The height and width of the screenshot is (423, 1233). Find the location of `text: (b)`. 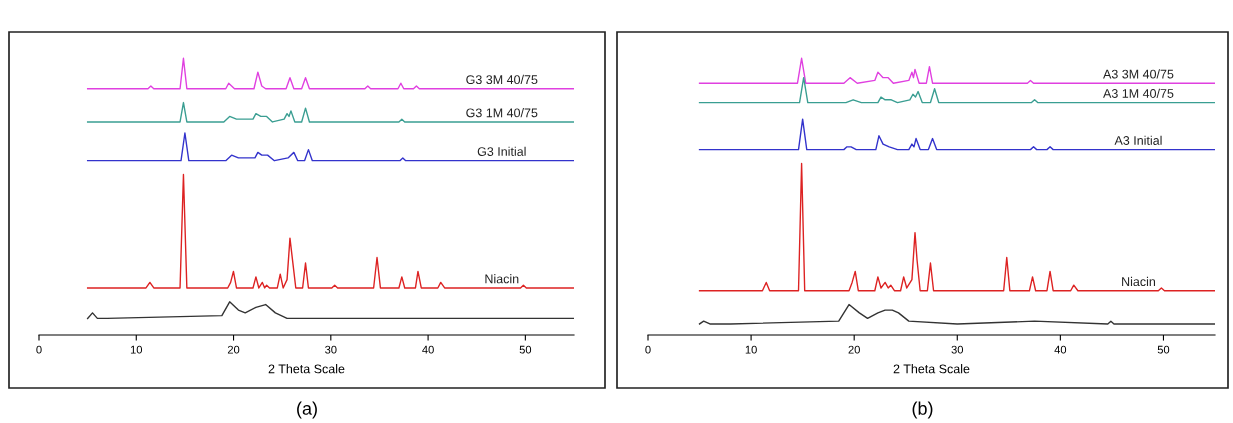

text: (b) is located at coordinates (922, 410).